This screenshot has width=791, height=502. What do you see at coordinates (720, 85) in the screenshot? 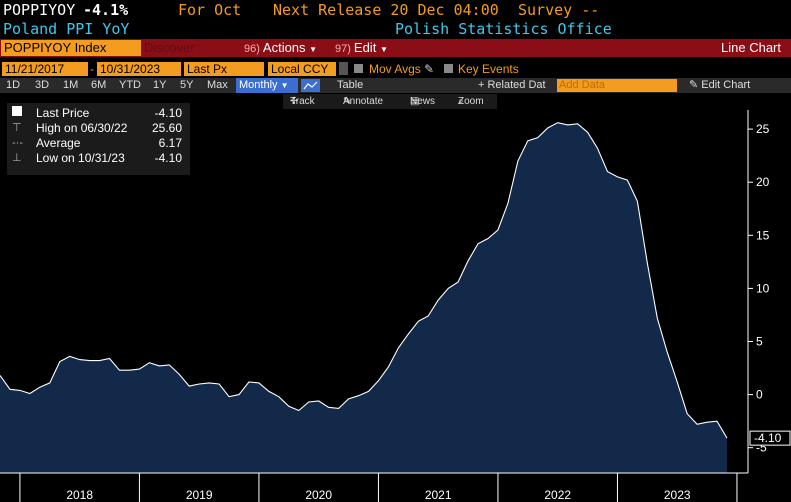
I see `edit-chart-button: ✎ Edit Chart` at bounding box center [720, 85].